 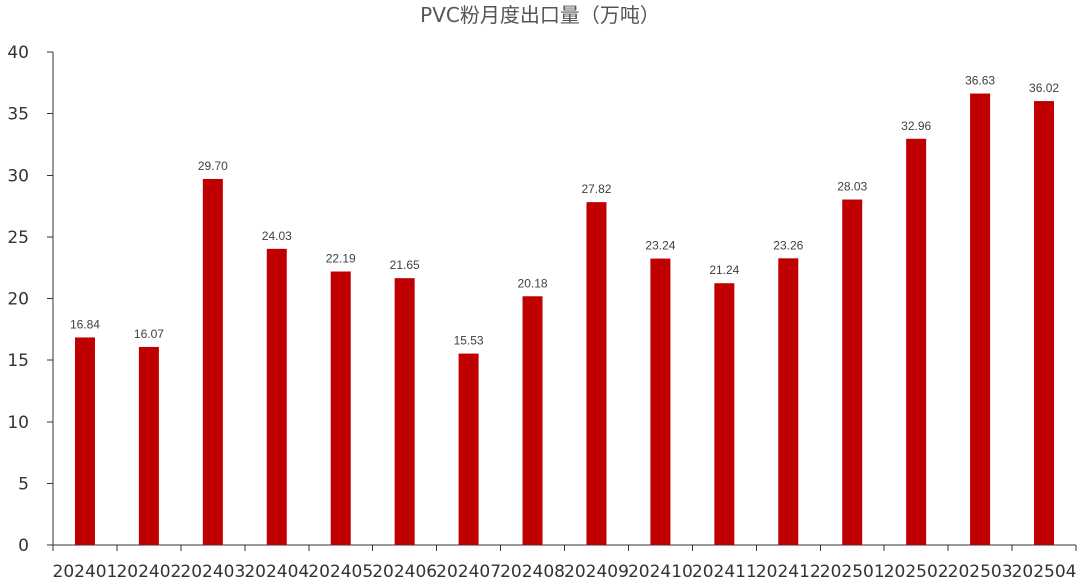 I want to click on x-tick-label: 202412, so click(x=788, y=572).